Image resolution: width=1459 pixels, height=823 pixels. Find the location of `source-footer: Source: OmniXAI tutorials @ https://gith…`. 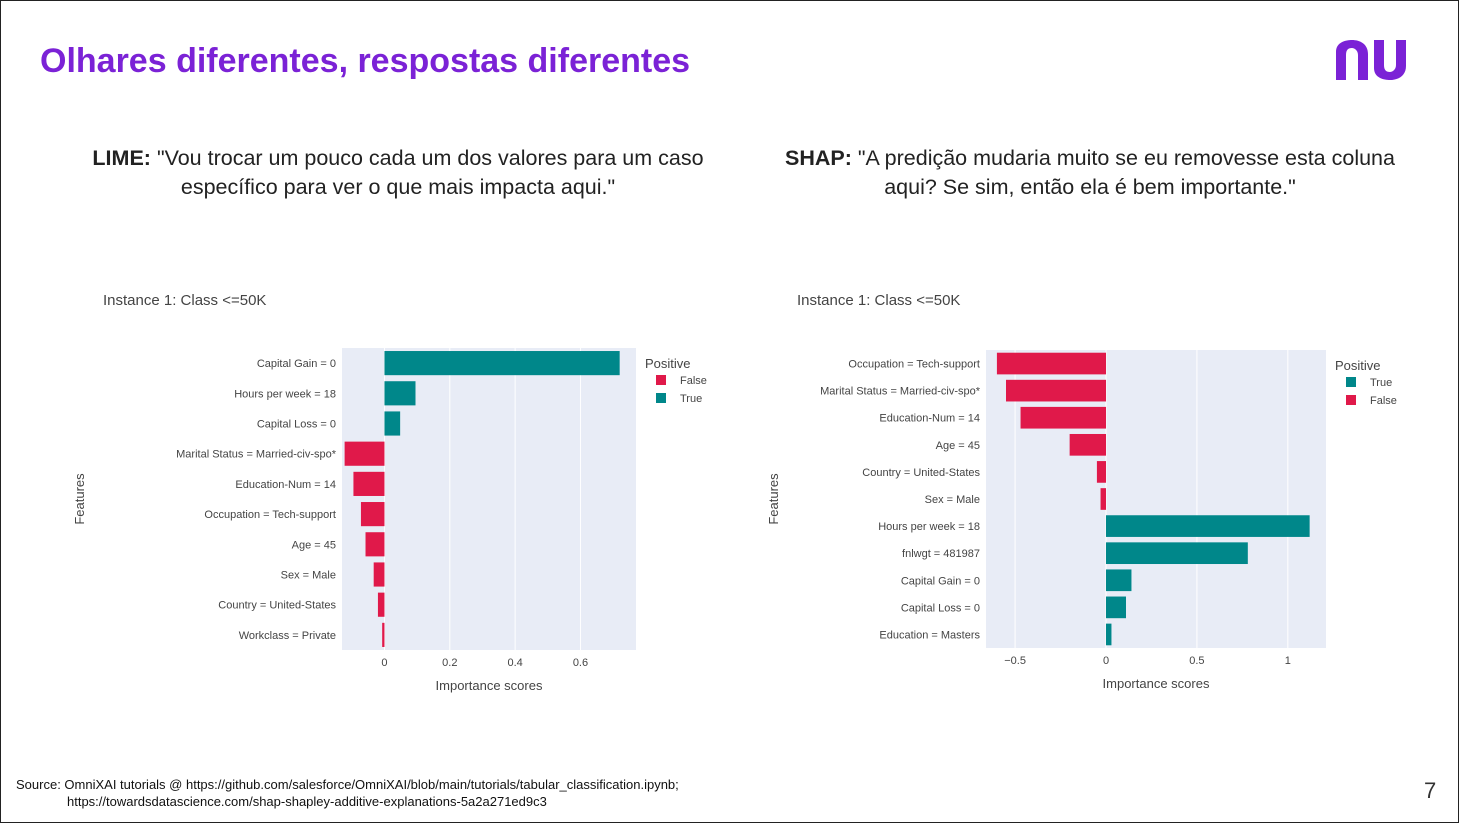

source-footer: Source: OmniXAI tutorials @ https://gith… is located at coordinates (347, 793).